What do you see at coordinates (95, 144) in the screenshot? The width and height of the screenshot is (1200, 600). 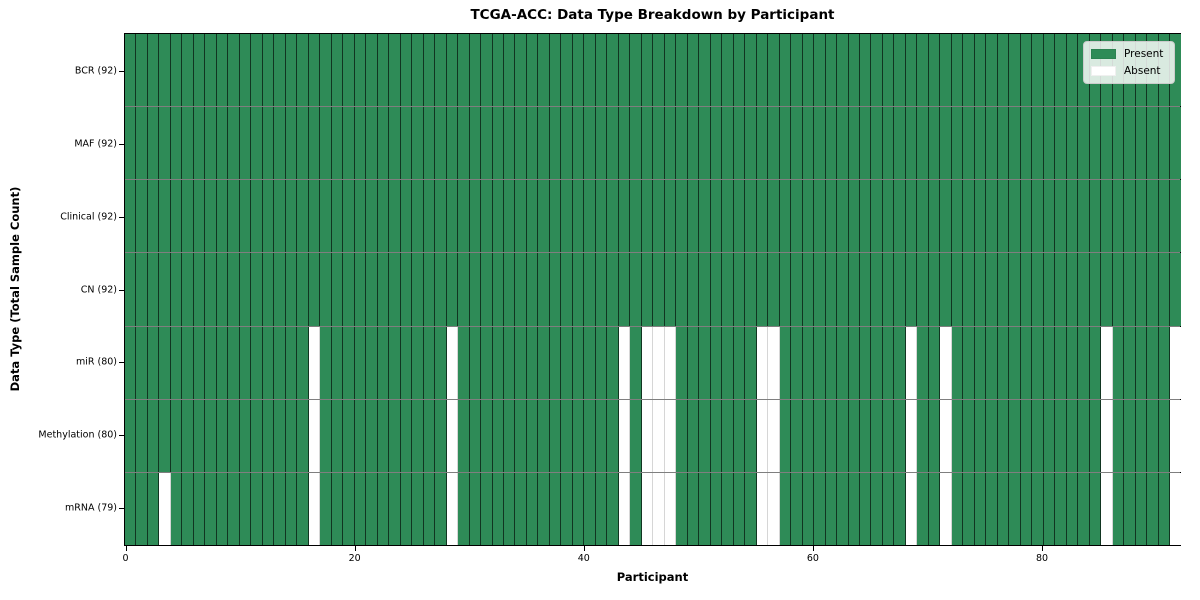 I see `y-tick-label: MAF (92)` at bounding box center [95, 144].